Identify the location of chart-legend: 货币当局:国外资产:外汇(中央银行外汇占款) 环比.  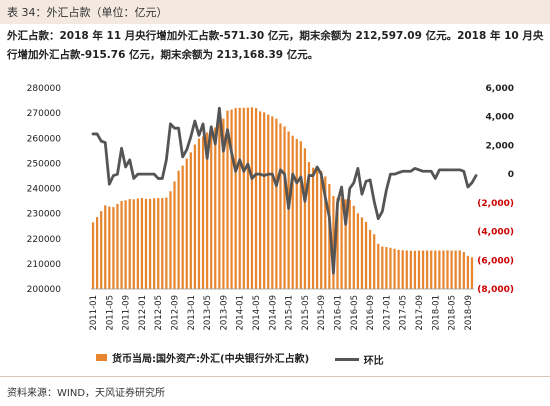
(251, 358).